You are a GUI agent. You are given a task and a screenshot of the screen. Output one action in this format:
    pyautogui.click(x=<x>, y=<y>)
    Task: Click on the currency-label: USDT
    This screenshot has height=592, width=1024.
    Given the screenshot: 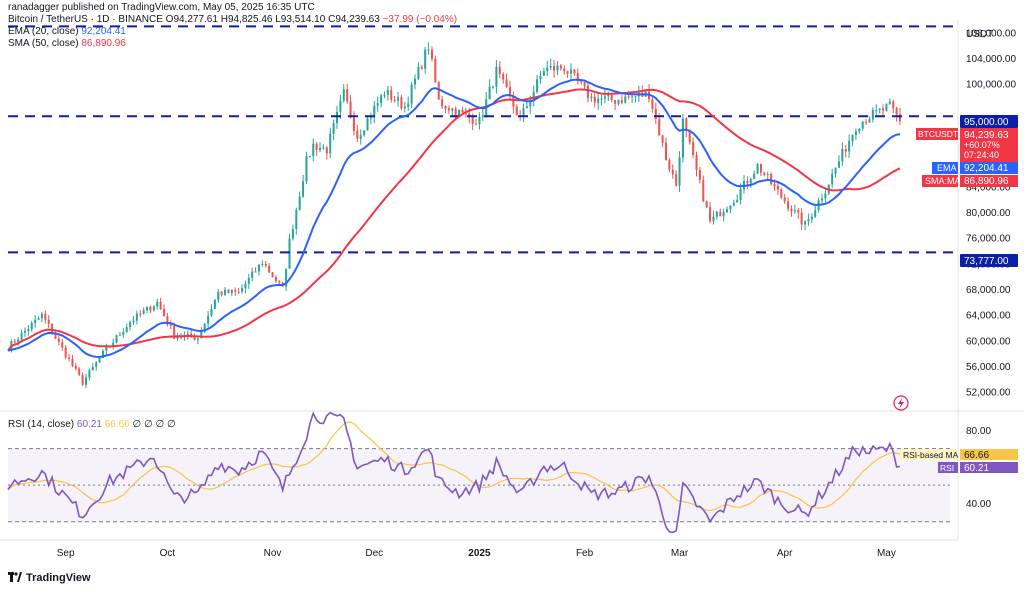 What is the action you would take?
    pyautogui.click(x=979, y=34)
    